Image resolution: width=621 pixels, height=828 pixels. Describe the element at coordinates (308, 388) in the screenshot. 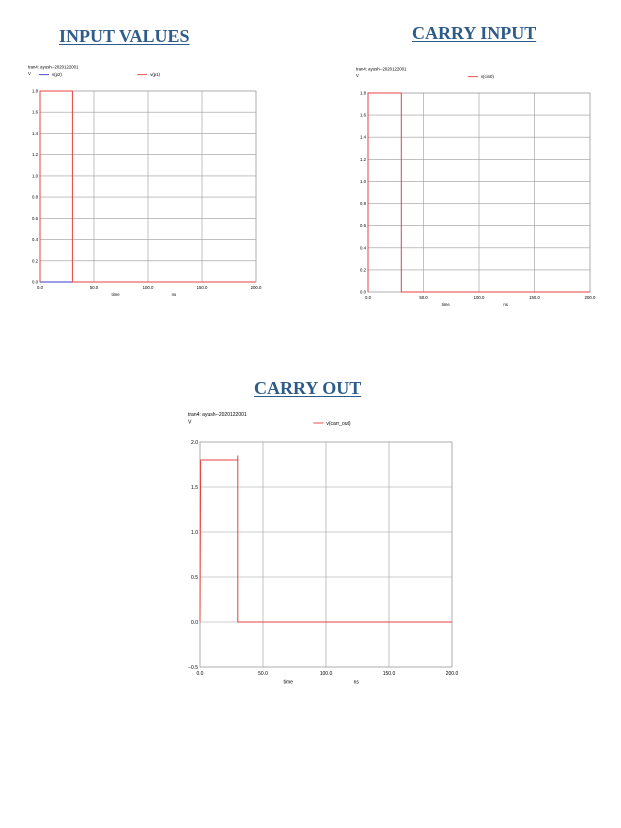

I see `heading-carry-out: CARRY OUT` at that location.